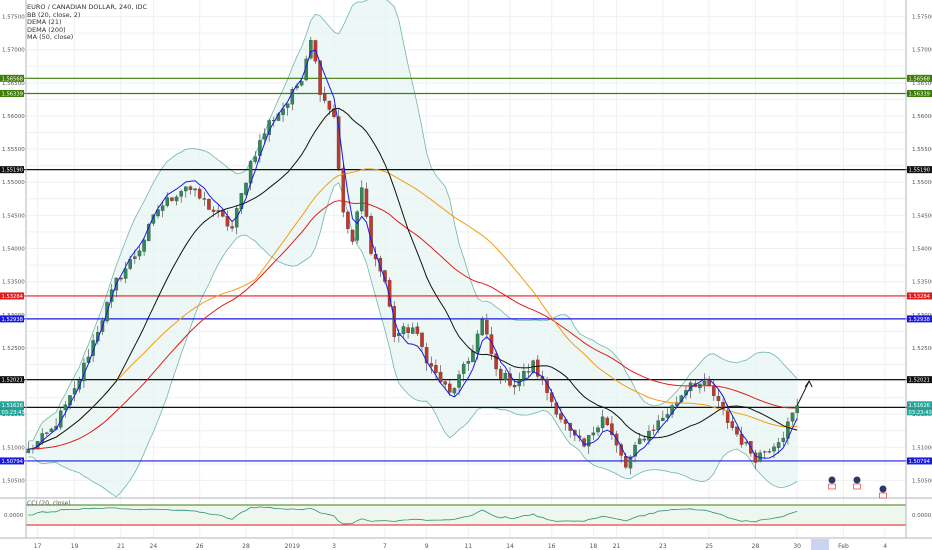 This screenshot has width=932, height=550. Describe the element at coordinates (49, 503) in the screenshot. I see `cci-legend: CCI (20, close)` at that location.